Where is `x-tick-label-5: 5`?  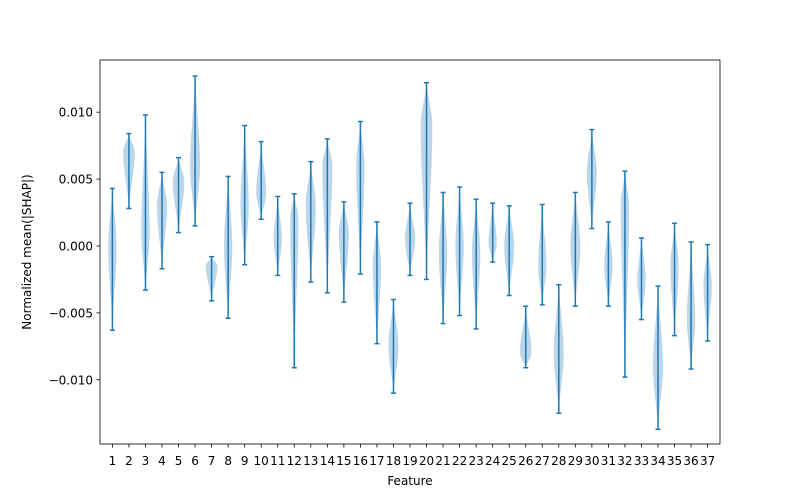
x-tick-label-5: 5 is located at coordinates (179, 461).